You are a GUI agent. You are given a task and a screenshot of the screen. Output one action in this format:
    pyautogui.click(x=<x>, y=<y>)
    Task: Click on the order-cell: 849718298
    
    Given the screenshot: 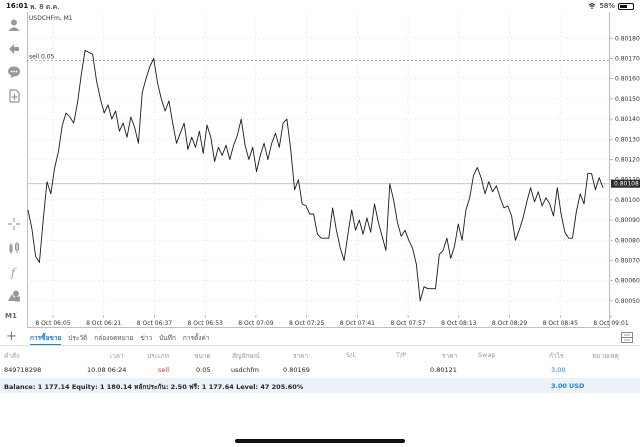 What is the action you would take?
    pyautogui.click(x=23, y=370)
    